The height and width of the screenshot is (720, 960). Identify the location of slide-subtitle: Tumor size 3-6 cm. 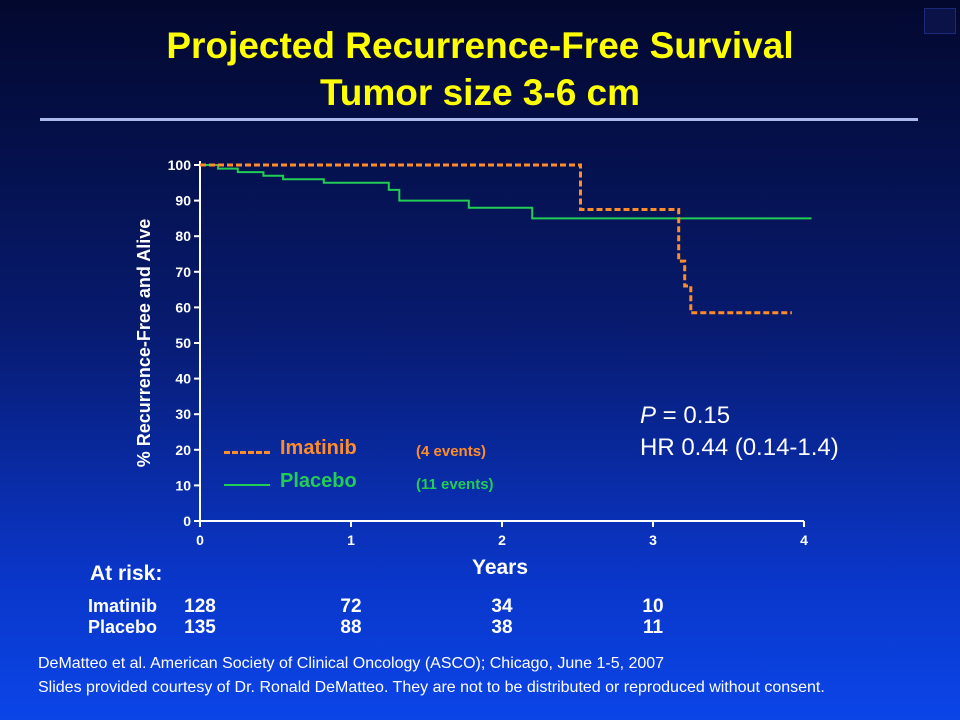
(480, 92).